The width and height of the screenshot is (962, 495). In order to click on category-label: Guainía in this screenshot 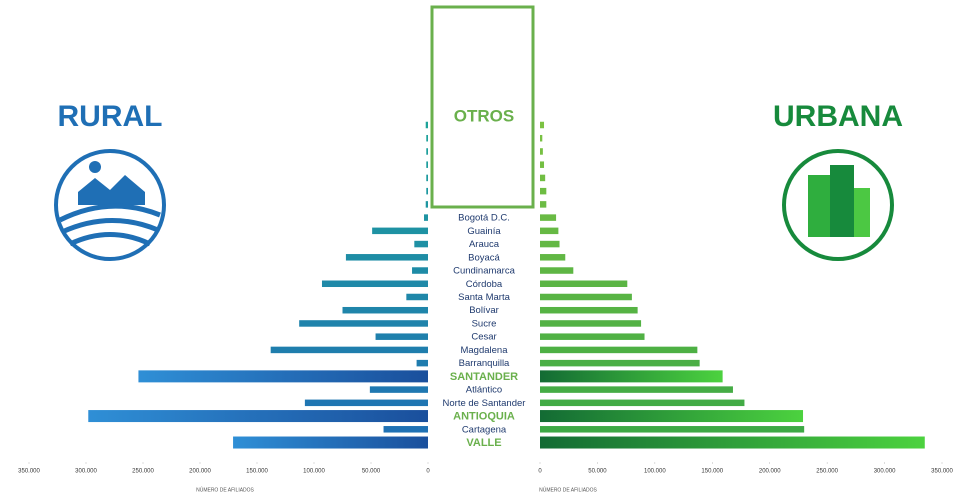, I will do `click(484, 231)`.